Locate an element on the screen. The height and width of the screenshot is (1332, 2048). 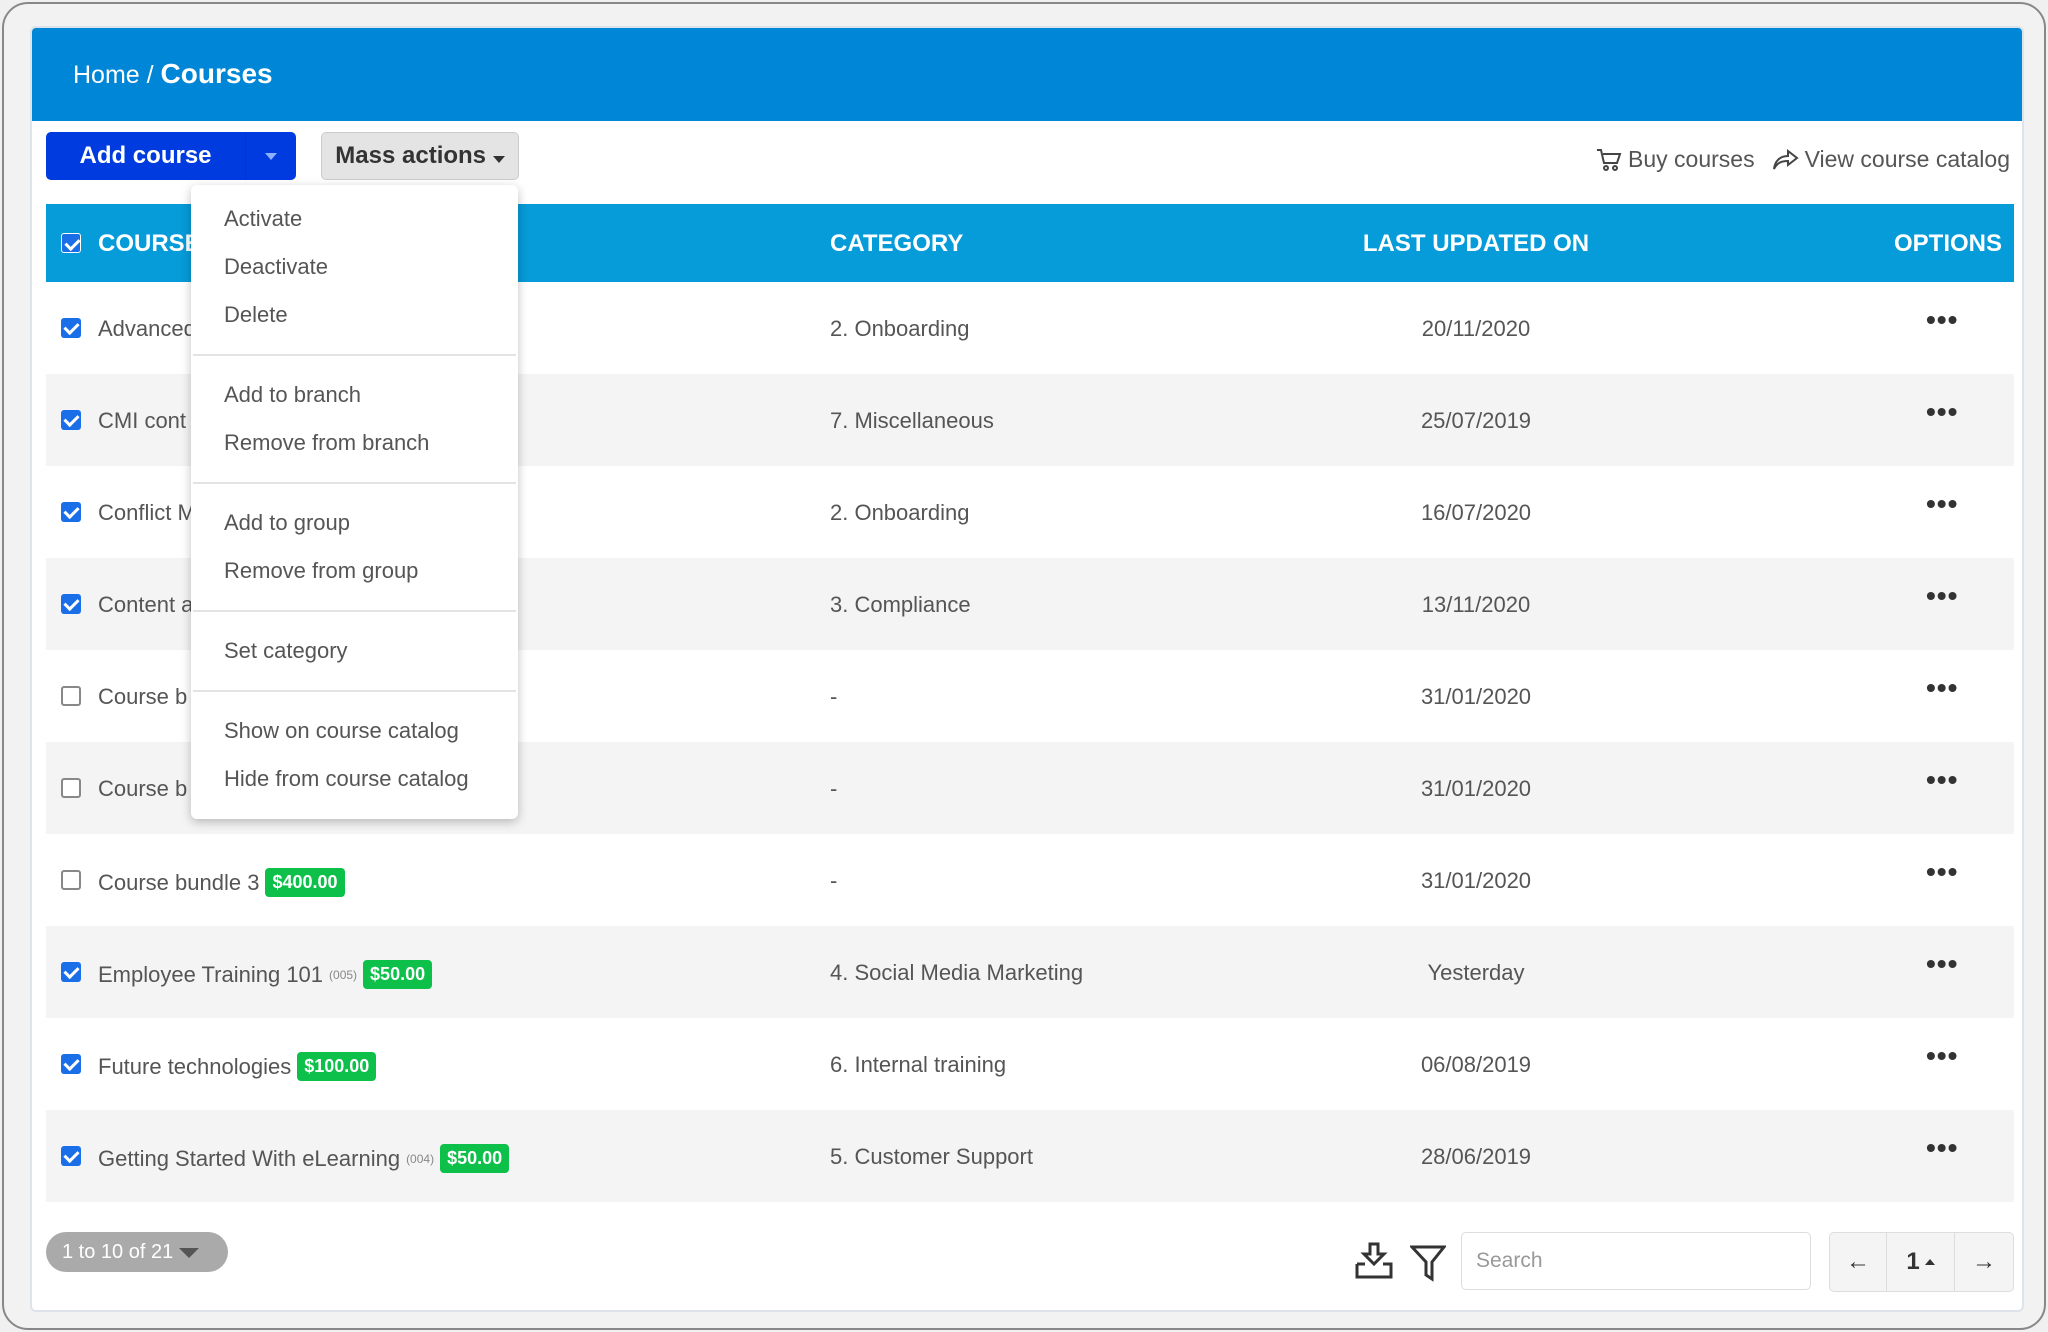
course-name-cell: Advanced is located at coordinates (147, 329).